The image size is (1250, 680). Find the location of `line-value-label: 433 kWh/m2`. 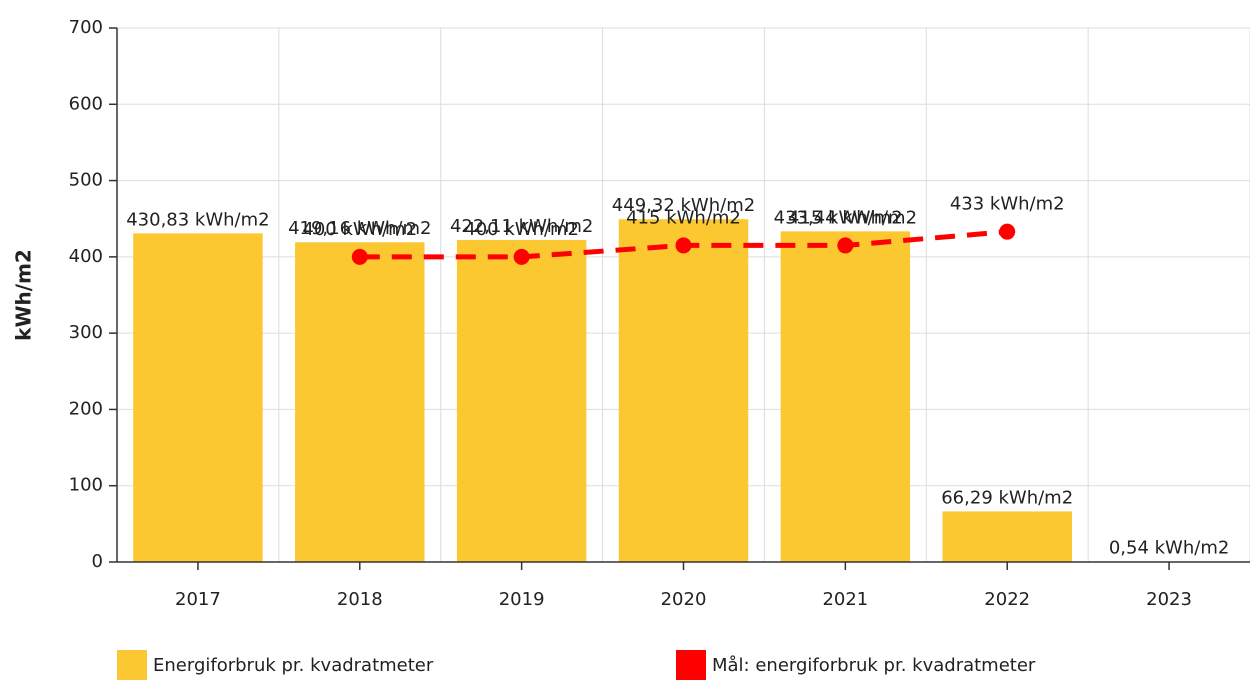

line-value-label: 433 kWh/m2 is located at coordinates (1007, 204).